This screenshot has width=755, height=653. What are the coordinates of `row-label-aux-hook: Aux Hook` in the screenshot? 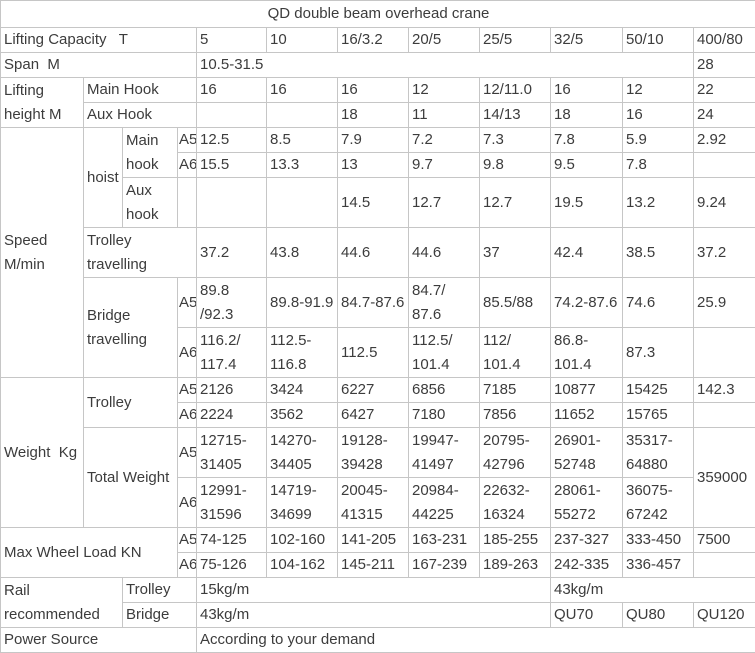 It's located at (140, 115).